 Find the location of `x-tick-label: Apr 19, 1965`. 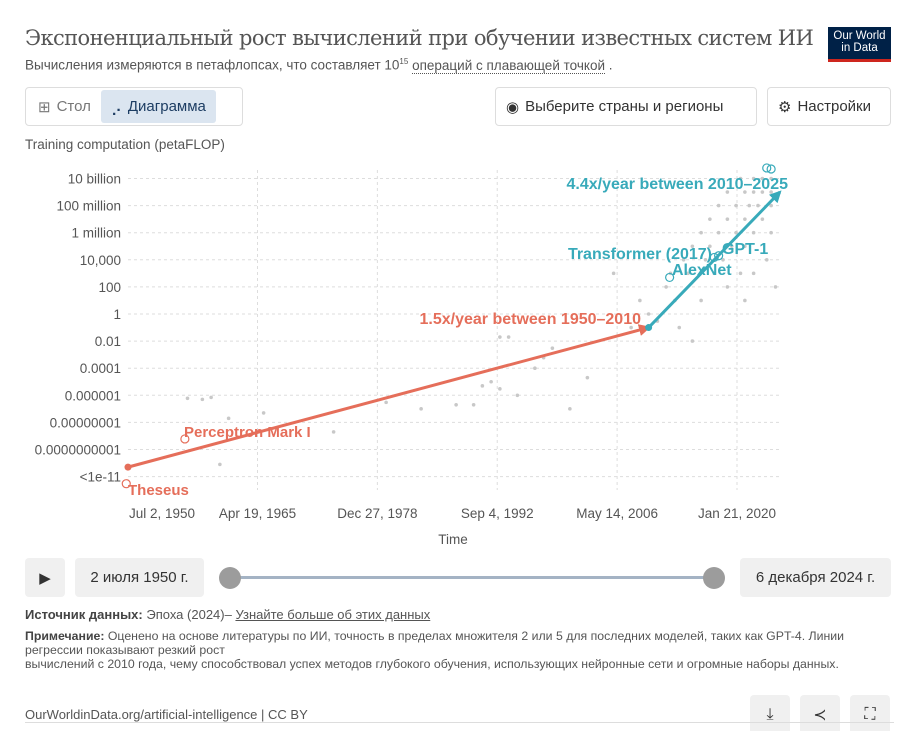

x-tick-label: Apr 19, 1965 is located at coordinates (257, 513).